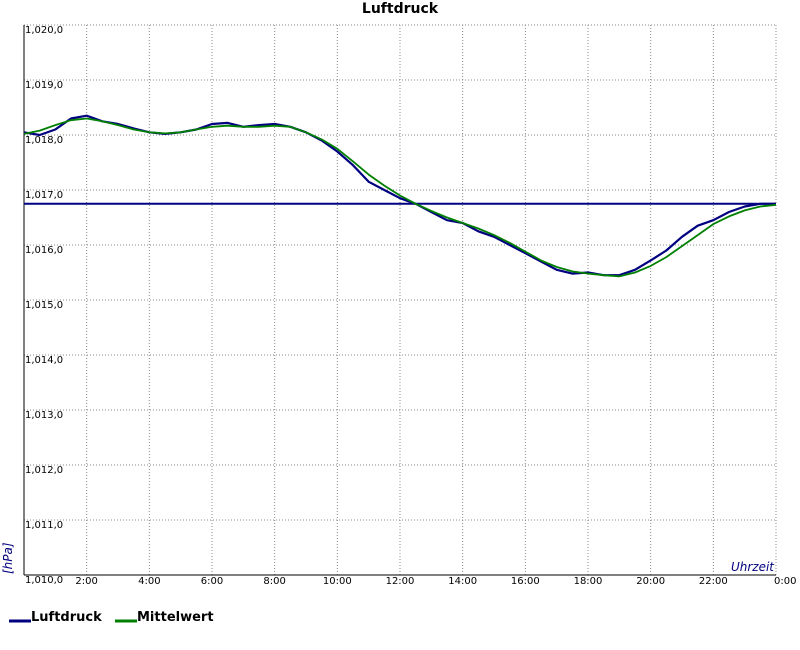 The width and height of the screenshot is (800, 650). I want to click on y-axis-title: [hPa], so click(8, 558).